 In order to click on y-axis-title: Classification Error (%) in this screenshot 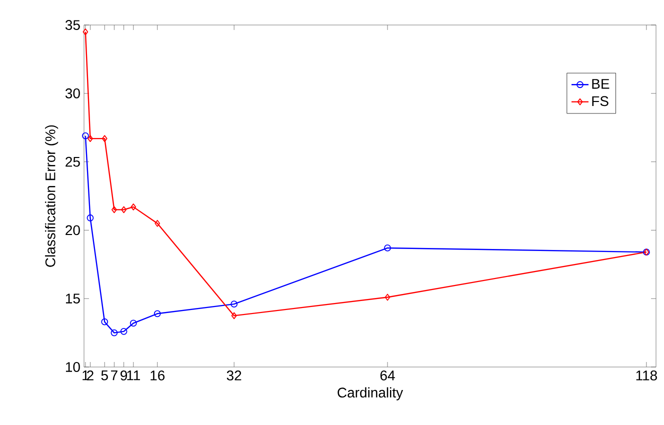, I will do `click(51, 196)`.